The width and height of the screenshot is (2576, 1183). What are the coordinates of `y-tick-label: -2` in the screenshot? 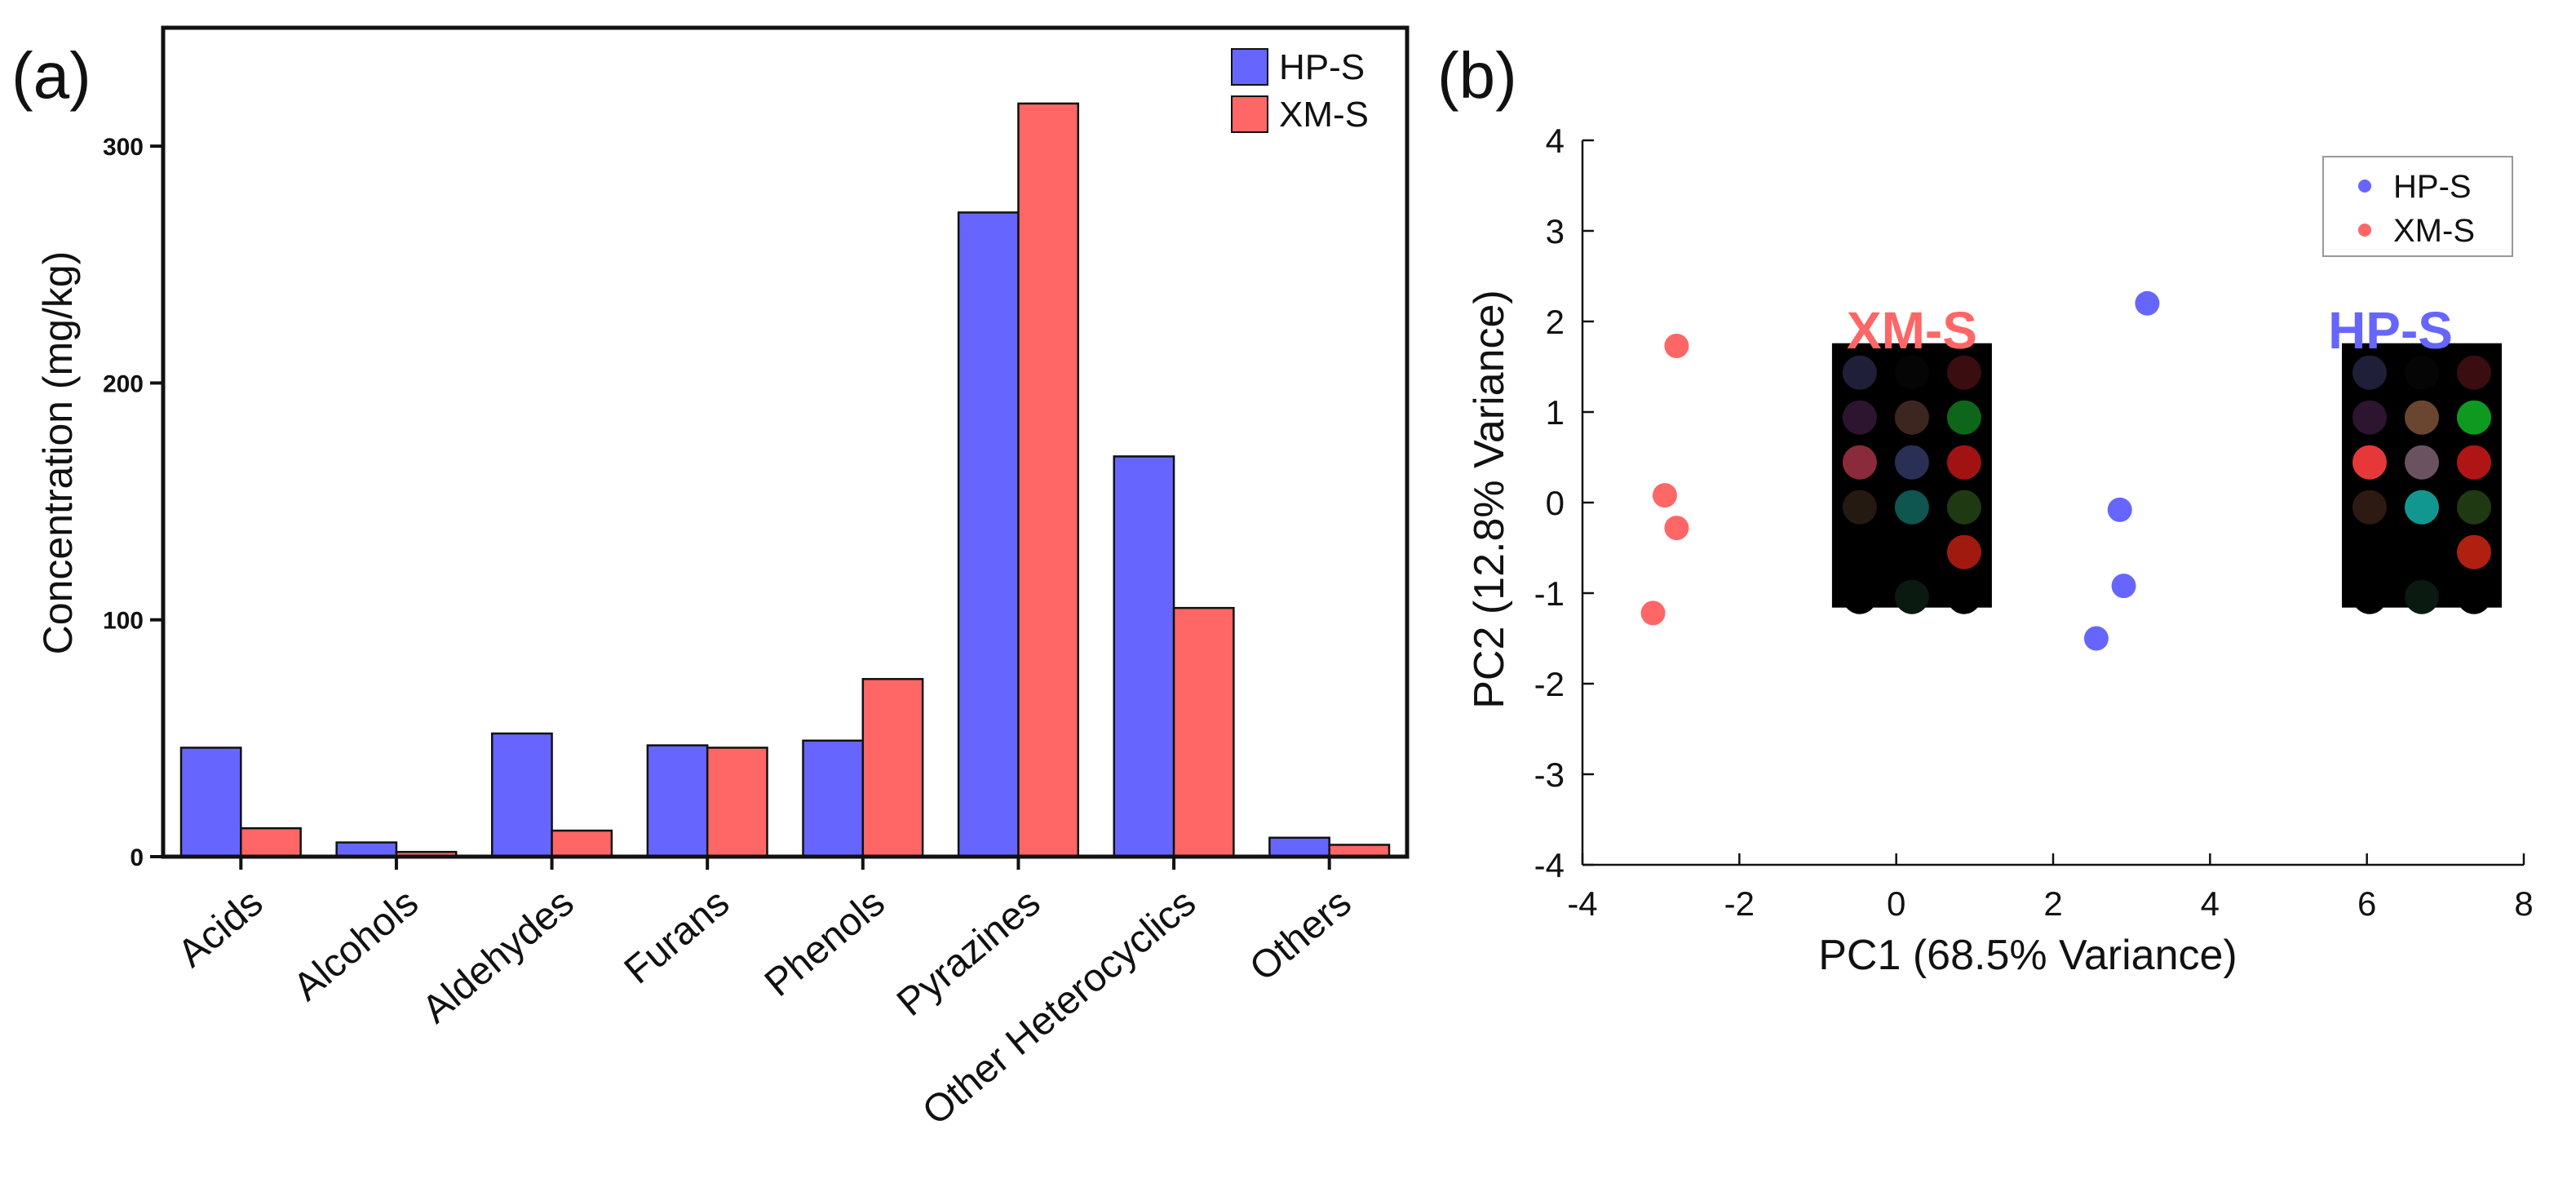 It's located at (1549, 684).